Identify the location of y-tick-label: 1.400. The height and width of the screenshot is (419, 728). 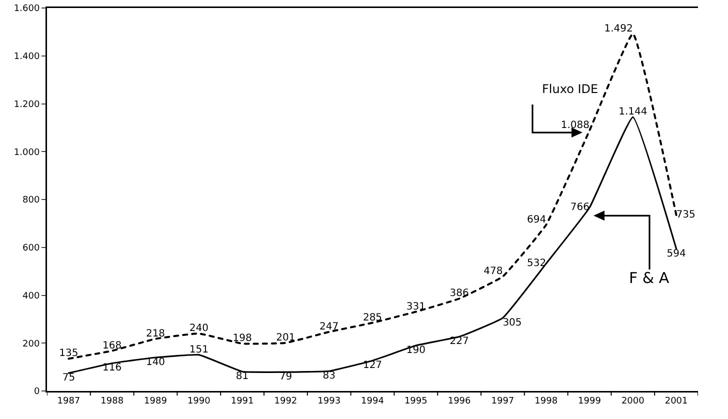
(27, 57).